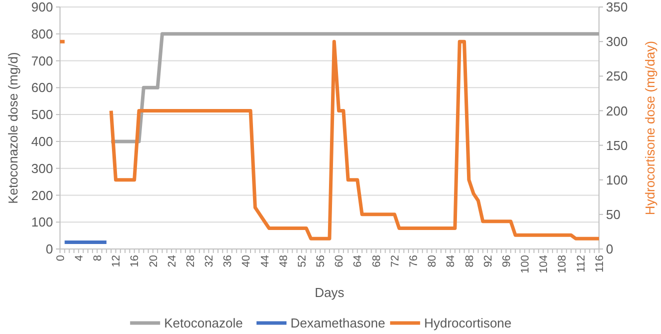 The height and width of the screenshot is (334, 661). Describe the element at coordinates (228, 261) in the screenshot. I see `x-tick-label: 36` at that location.